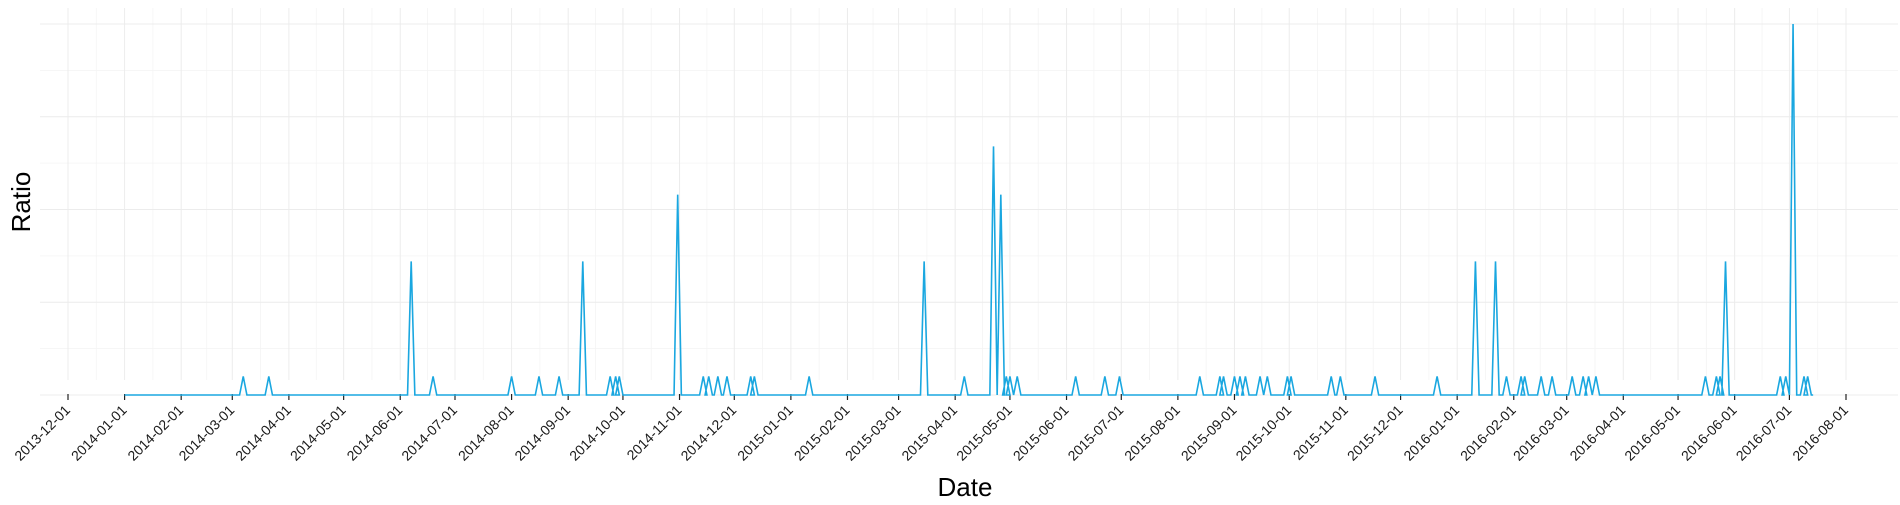  What do you see at coordinates (1152, 433) in the screenshot?
I see `x-axis-tick-label: 2015-08-01` at bounding box center [1152, 433].